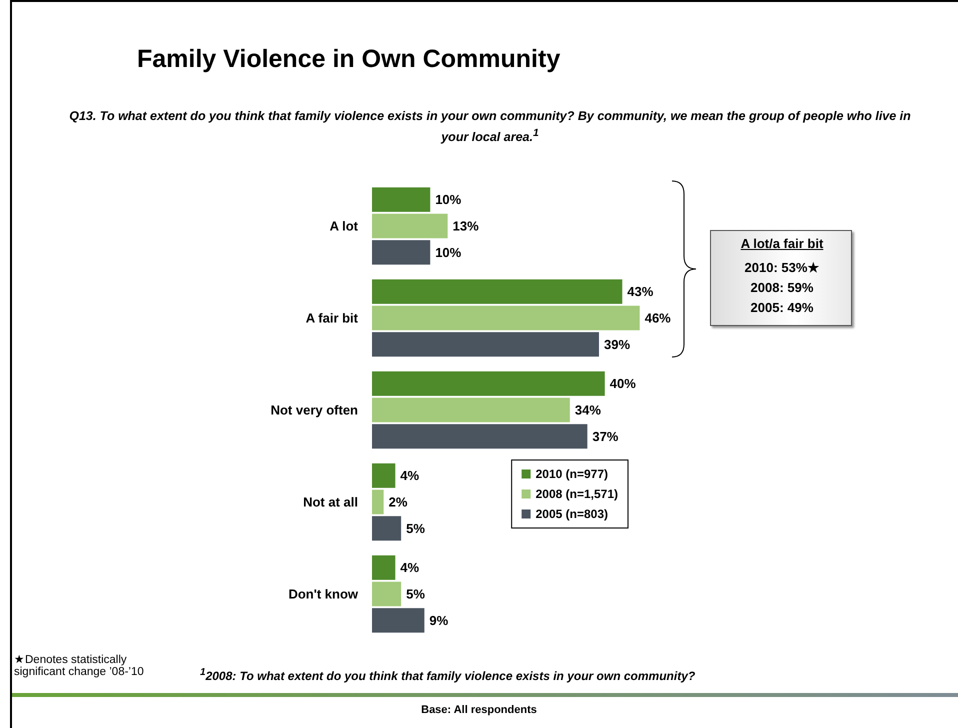  What do you see at coordinates (448, 675) in the screenshot?
I see `text: $^{1}$2008: To what extent do you think that family violence exists in your own community?` at bounding box center [448, 675].